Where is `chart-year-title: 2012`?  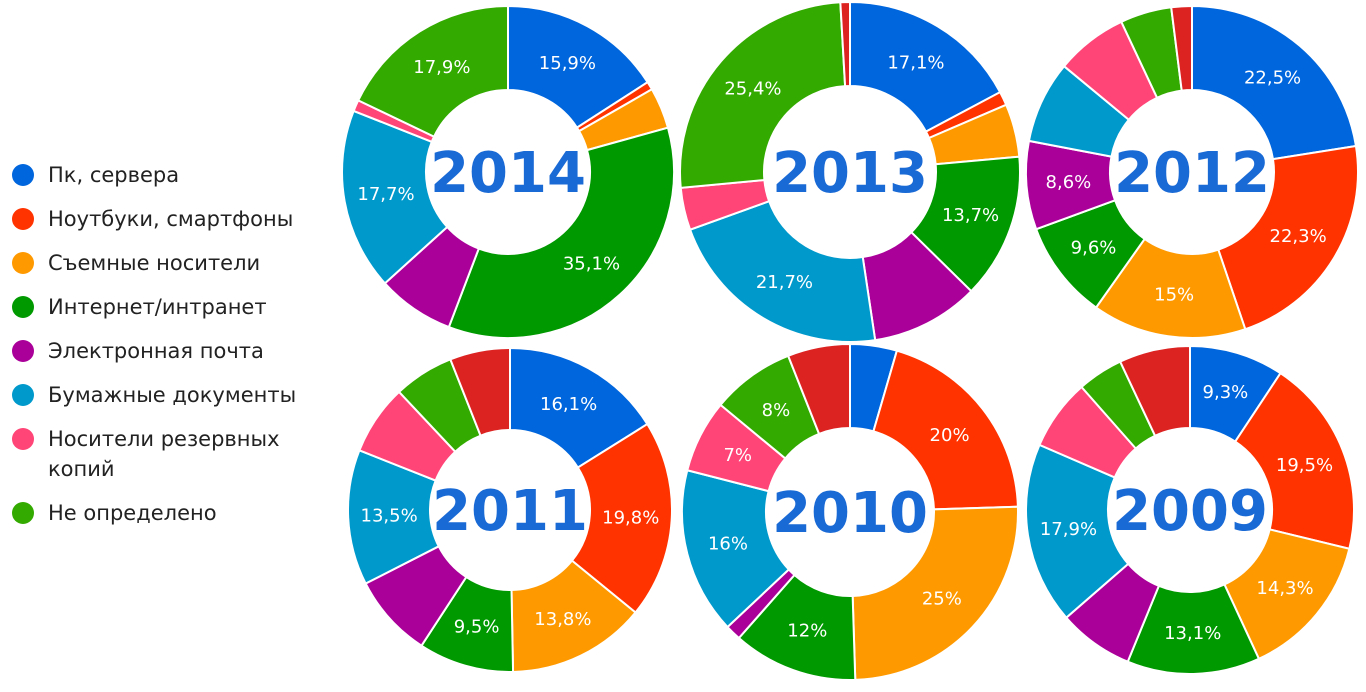
chart-year-title: 2012 is located at coordinates (1192, 173).